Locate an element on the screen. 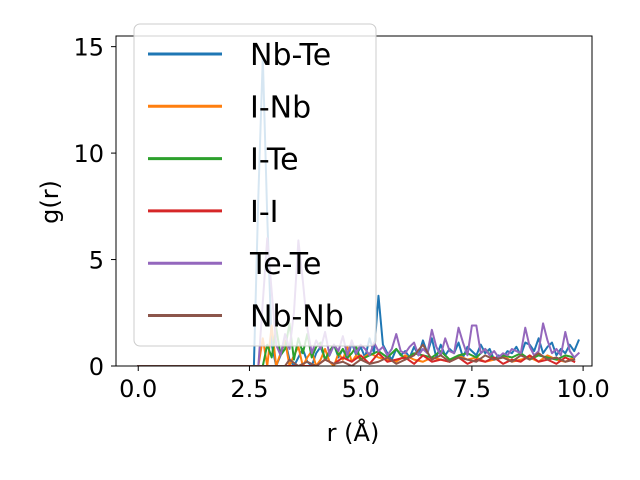 The width and height of the screenshot is (640, 480). series-line-nb-nb is located at coordinates (356, 354).